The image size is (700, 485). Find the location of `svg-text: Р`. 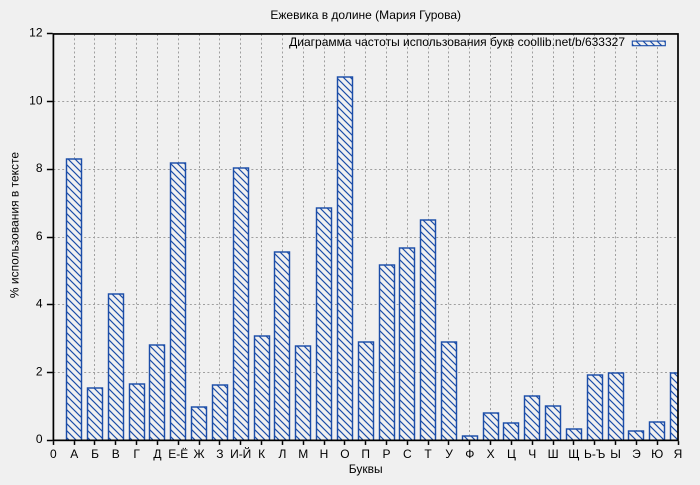

svg-text: Р is located at coordinates (386, 454).